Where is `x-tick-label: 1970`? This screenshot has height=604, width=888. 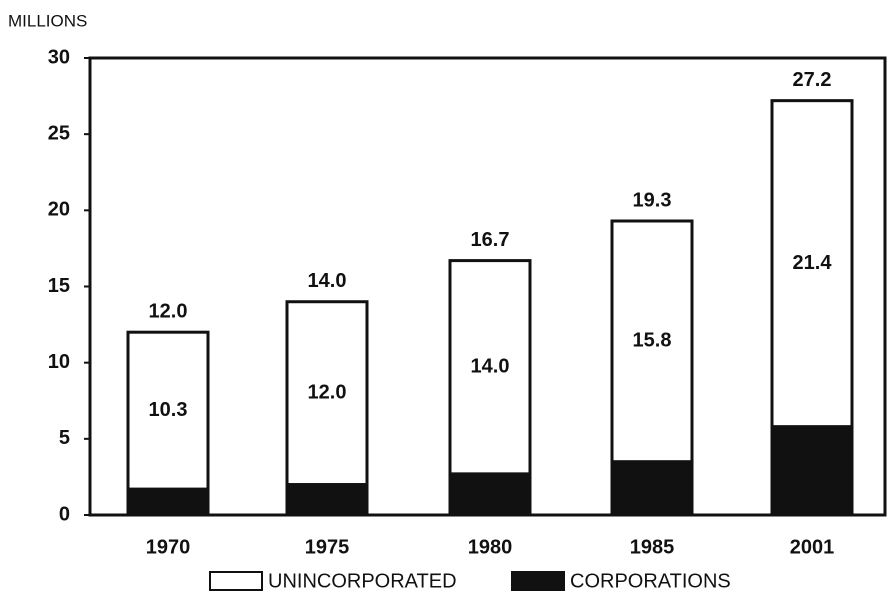
x-tick-label: 1970 is located at coordinates (168, 547).